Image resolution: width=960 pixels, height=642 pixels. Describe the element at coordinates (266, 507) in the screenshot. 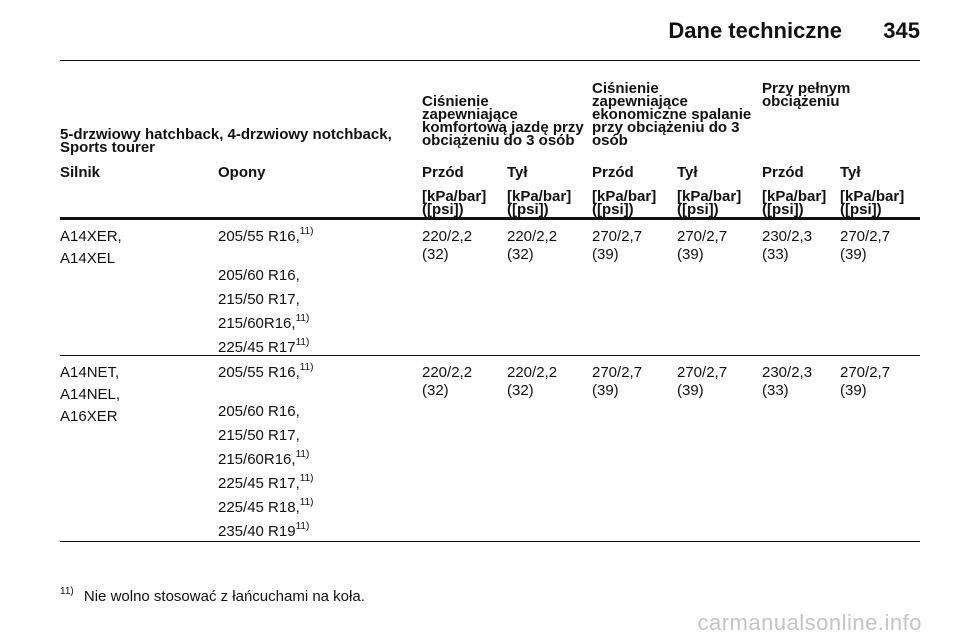

I see `tyre-size: 225/45 R18,11)` at that location.